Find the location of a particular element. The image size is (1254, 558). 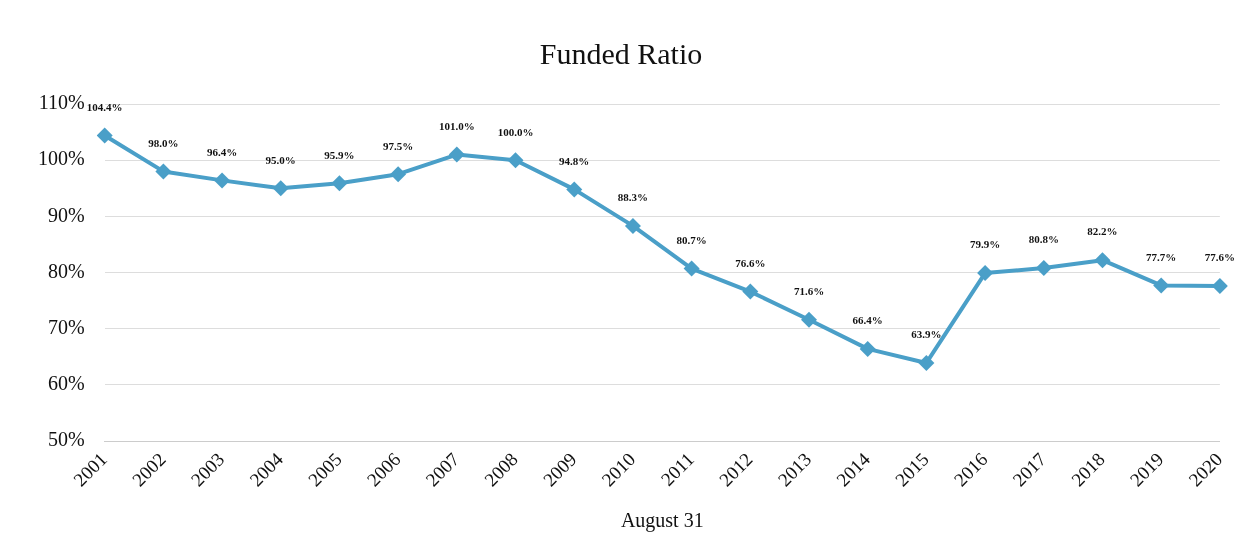

data-label: 101.0% is located at coordinates (456, 125).